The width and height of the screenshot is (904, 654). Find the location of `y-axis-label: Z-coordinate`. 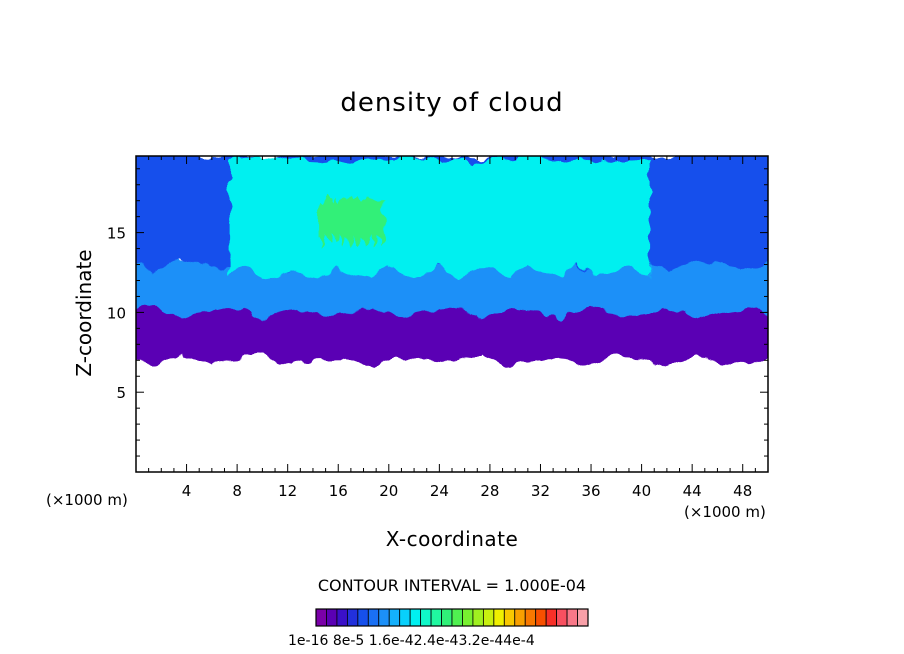

y-axis-label: Z-coordinate is located at coordinates (84, 313).